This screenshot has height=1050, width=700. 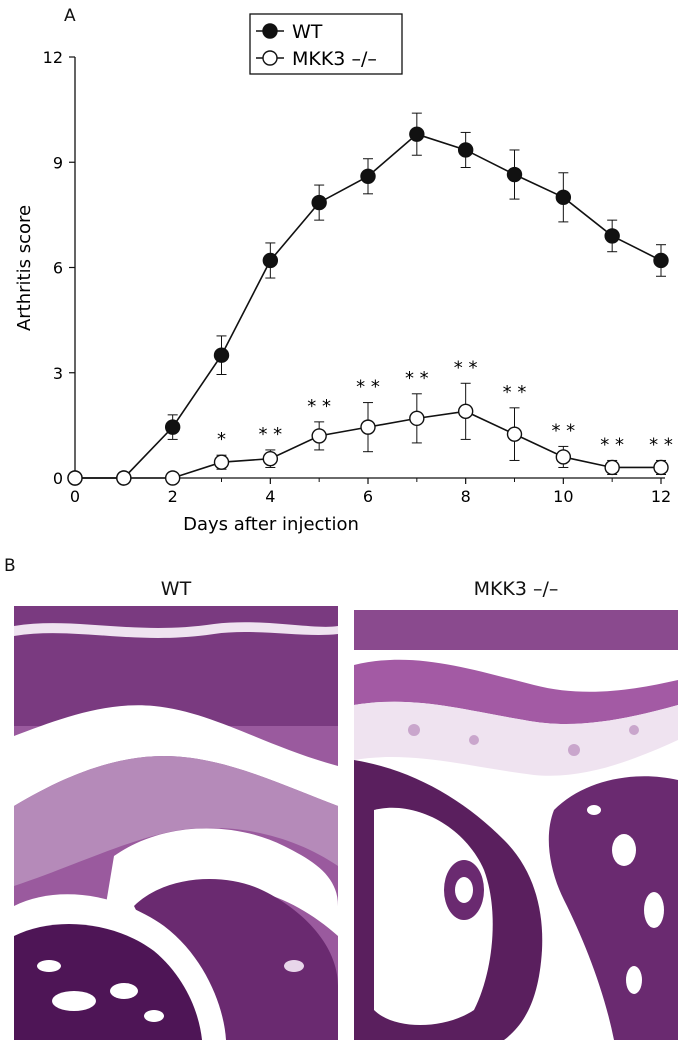 I want to click on x-tick-label-8: 8, so click(x=466, y=496).